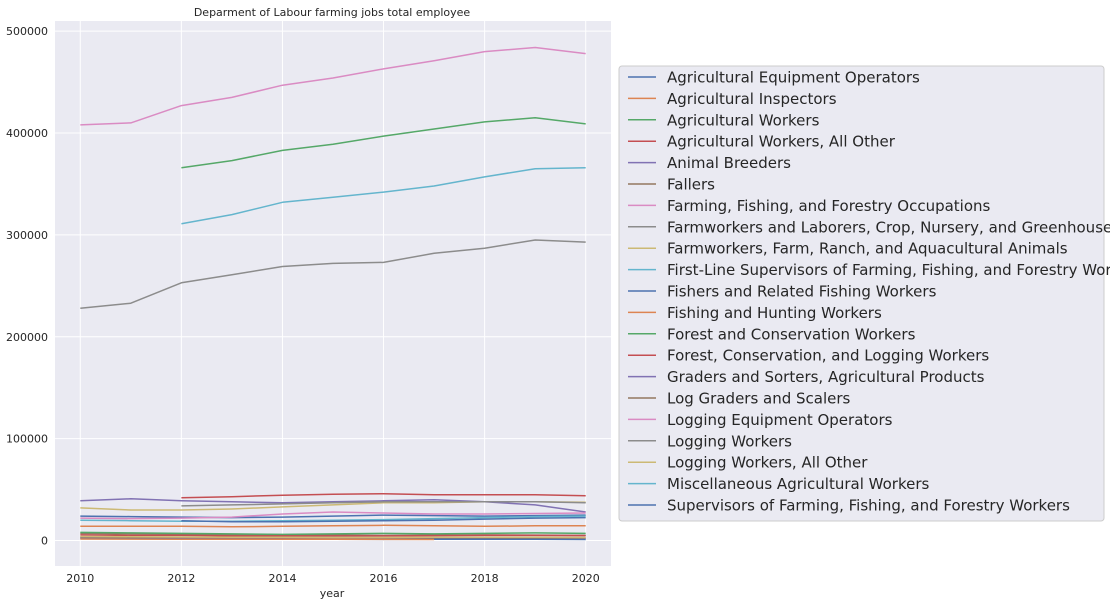 This screenshot has height=609, width=1110. Describe the element at coordinates (802, 292) in the screenshot. I see `legend-label: Fishers and Related Fishing Workers` at that location.